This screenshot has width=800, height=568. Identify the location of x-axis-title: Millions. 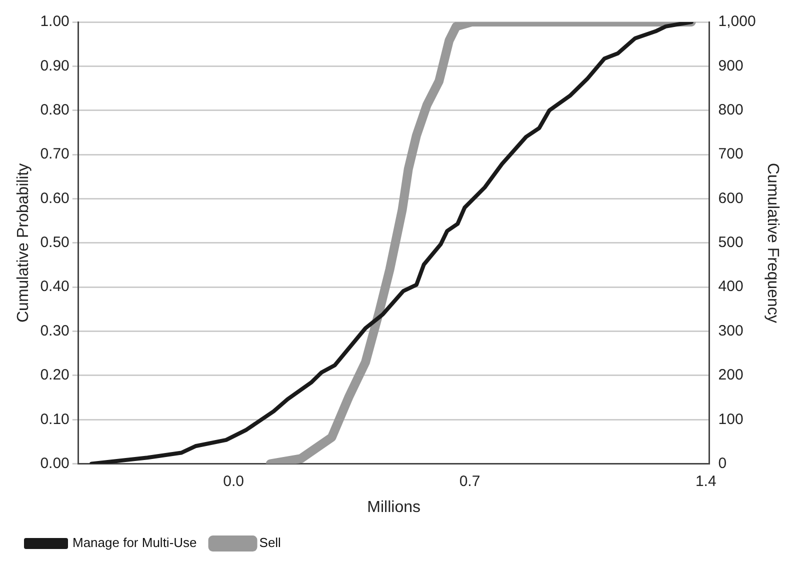
(393, 507).